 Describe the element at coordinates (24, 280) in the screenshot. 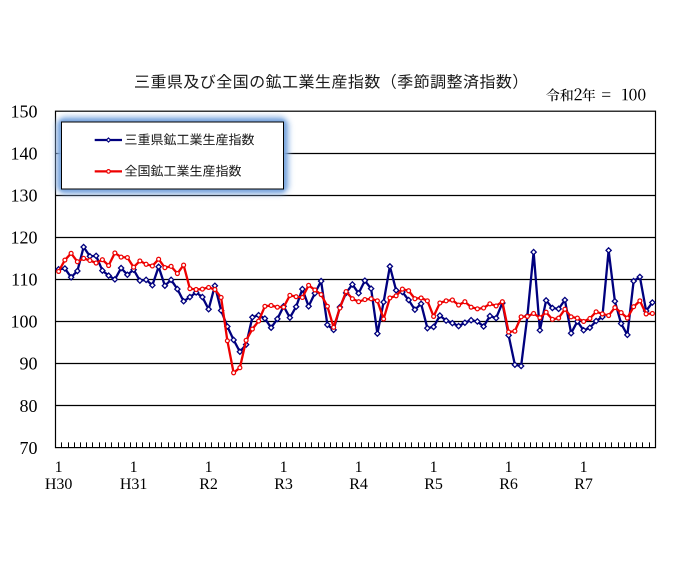

I see `svg-text: 110` at that location.